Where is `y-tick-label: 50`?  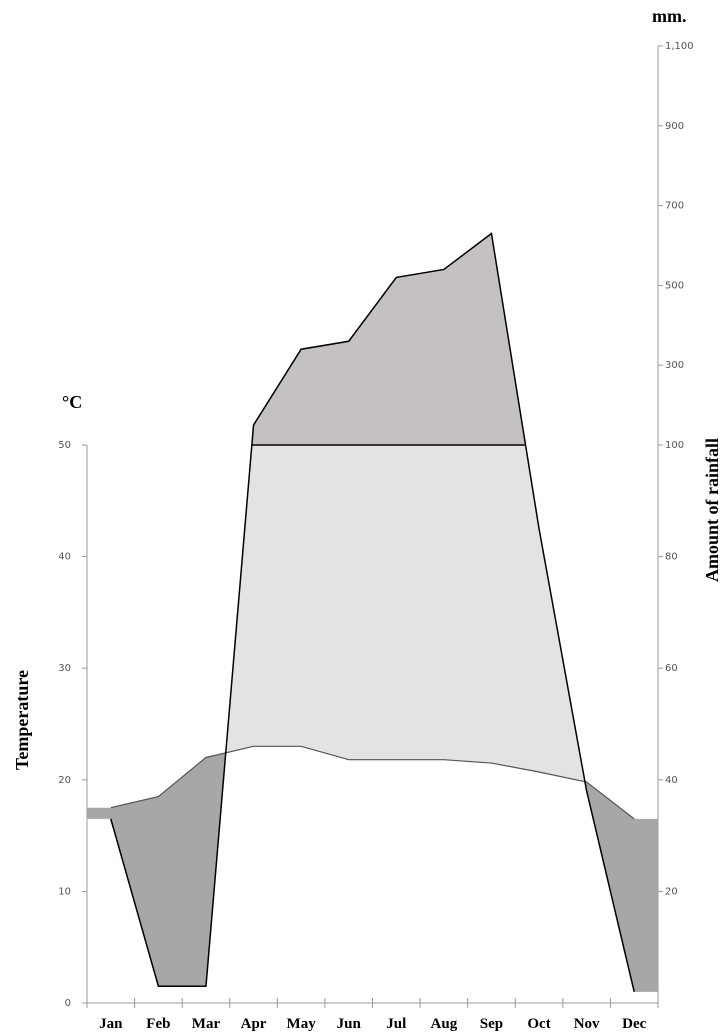 y-tick-label: 50 is located at coordinates (64, 445).